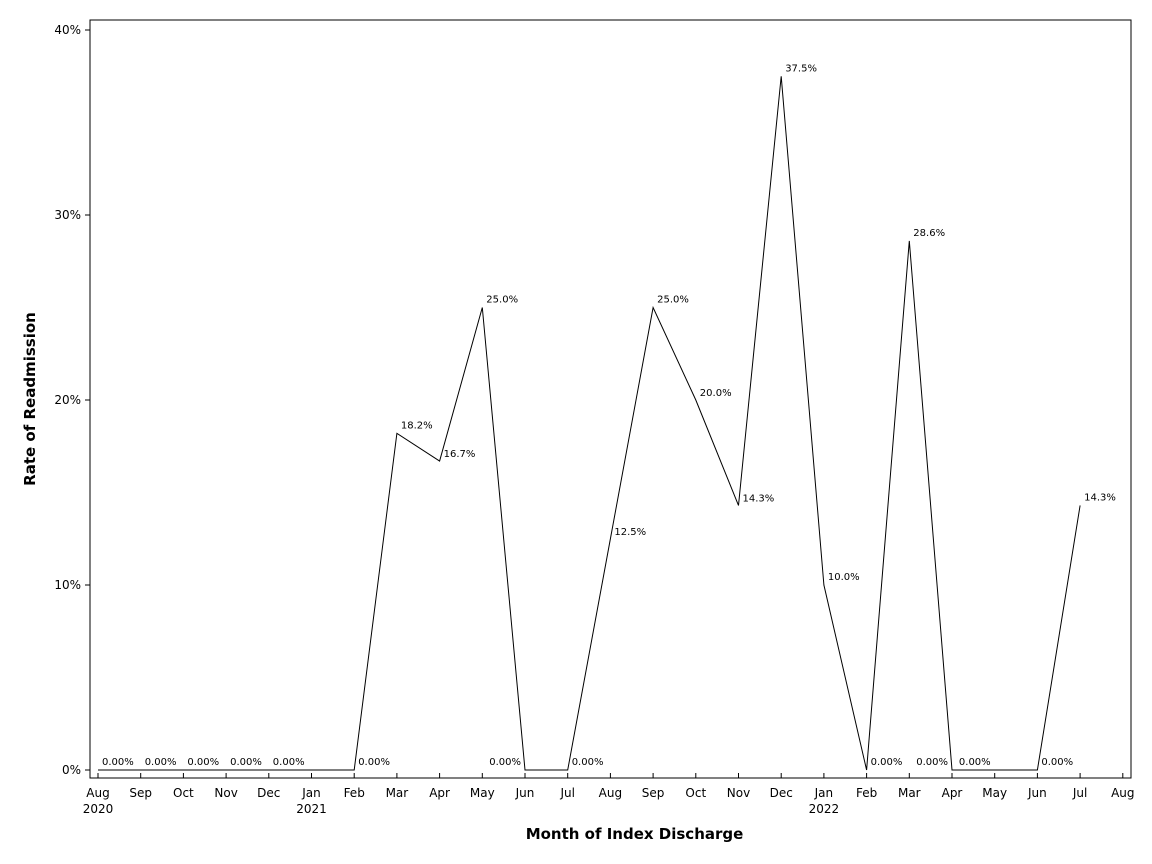  Describe the element at coordinates (929, 233) in the screenshot. I see `data-label: 28.6%` at that location.